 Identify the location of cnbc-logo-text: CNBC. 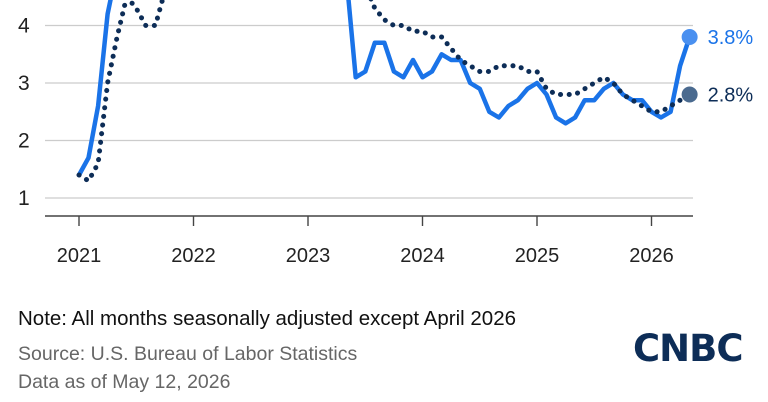
(688, 348).